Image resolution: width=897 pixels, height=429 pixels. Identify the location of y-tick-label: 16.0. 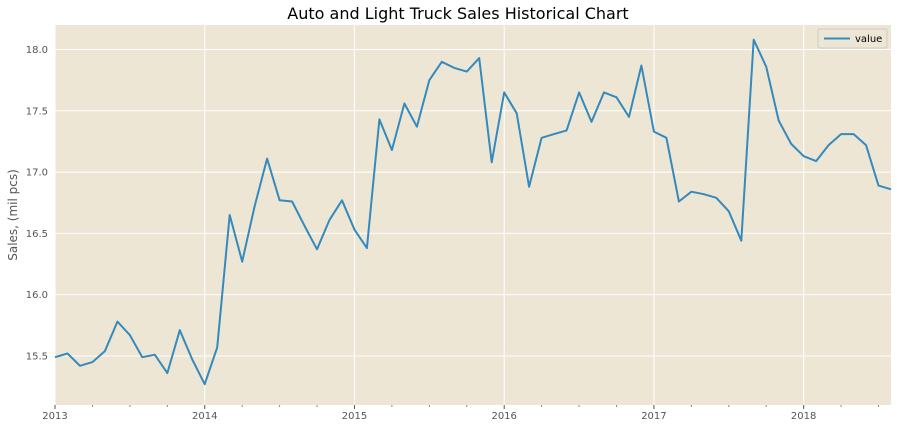
(37, 295).